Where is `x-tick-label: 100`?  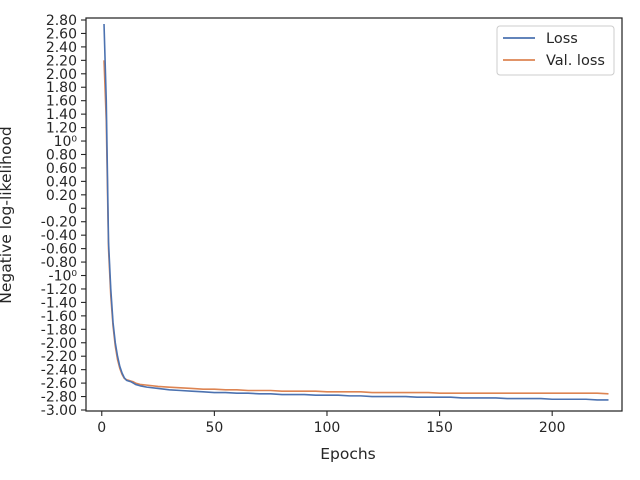
x-tick-label: 100 is located at coordinates (327, 428).